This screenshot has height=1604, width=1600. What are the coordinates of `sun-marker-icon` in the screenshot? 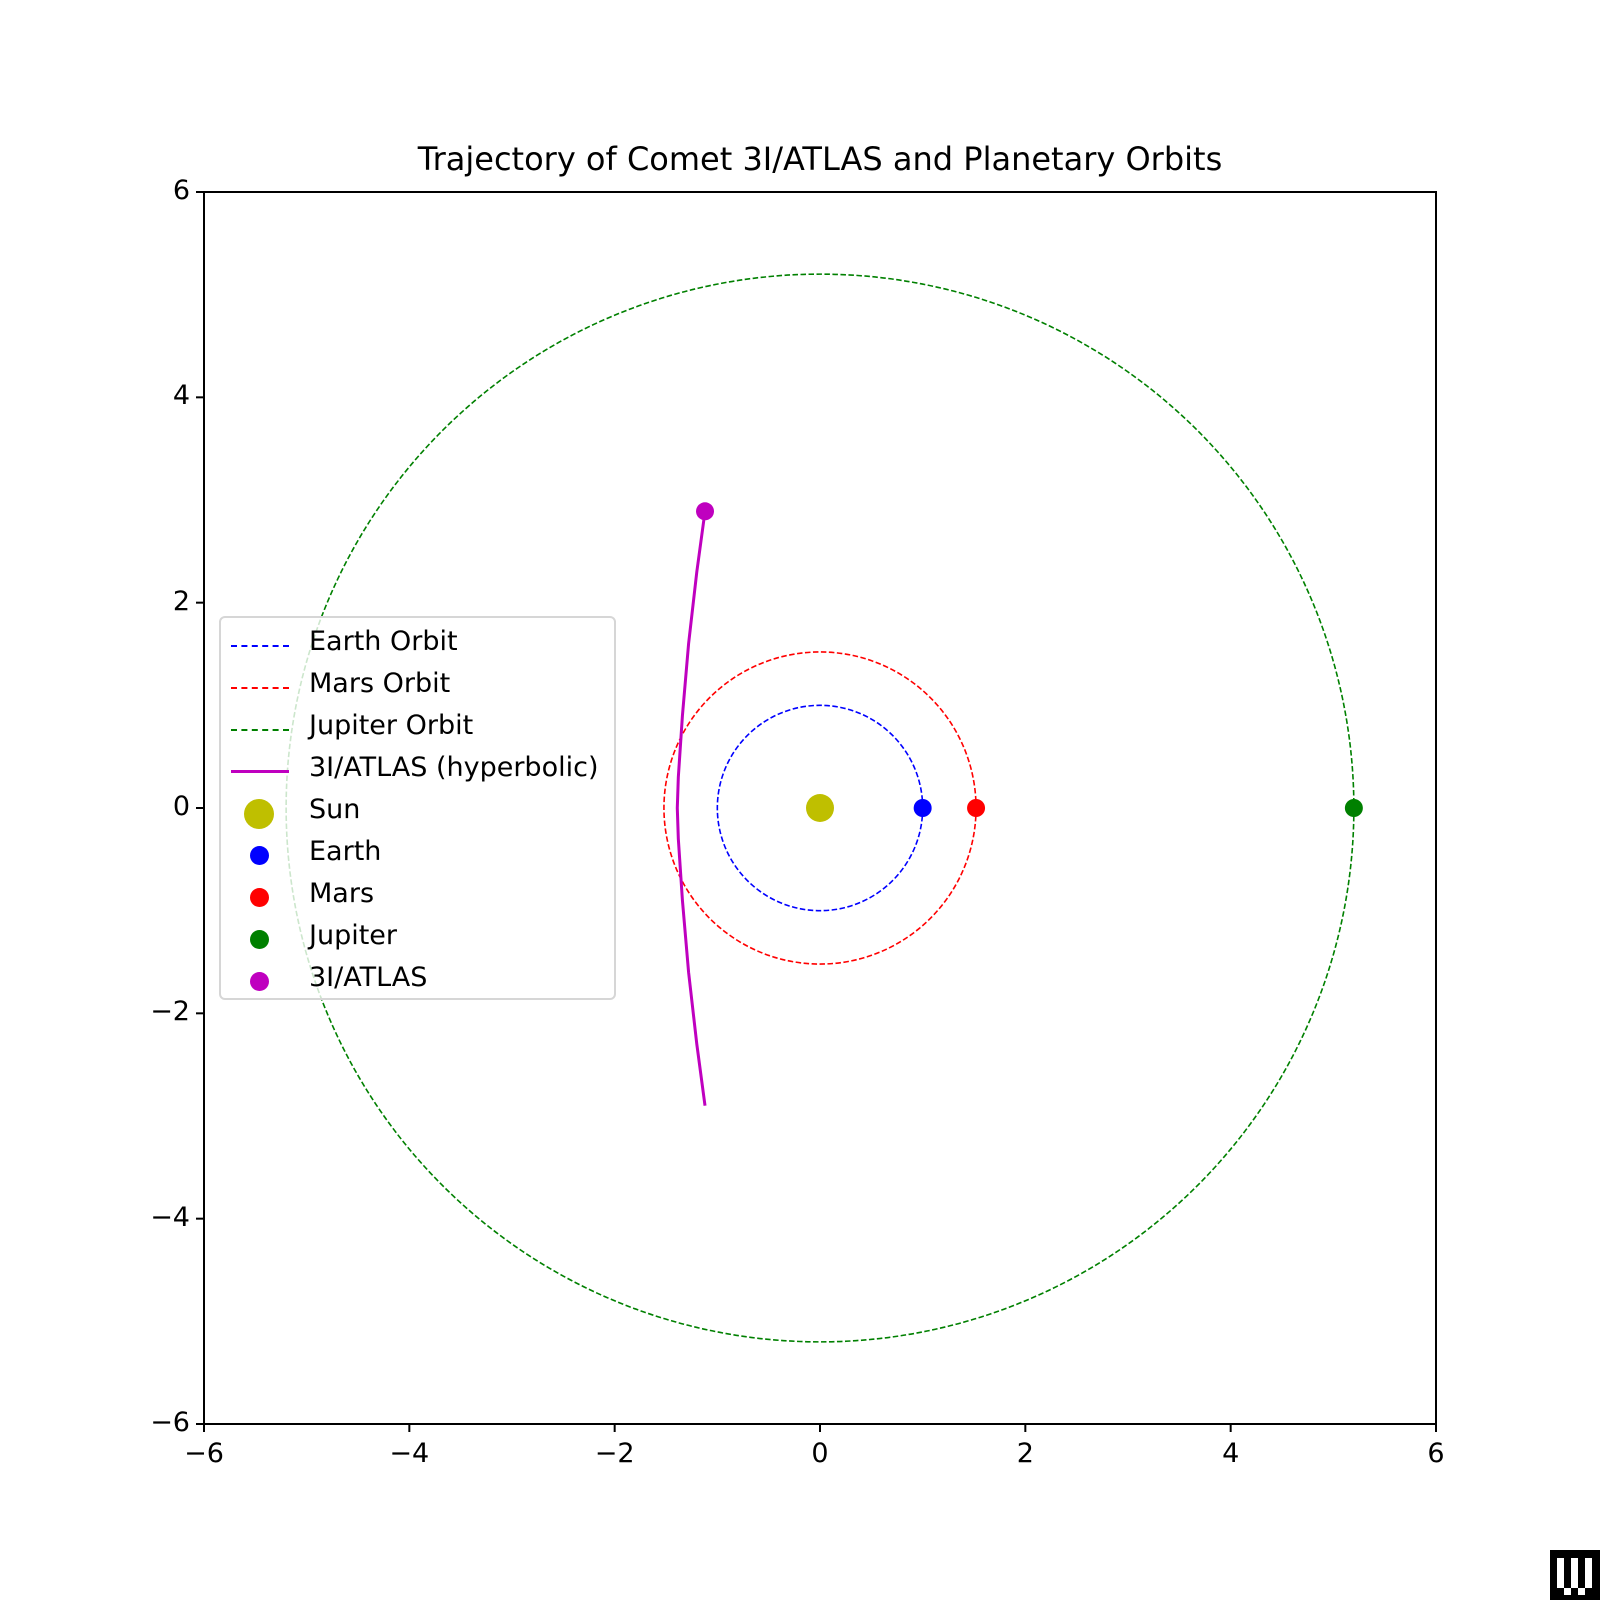 It's located at (259, 814).